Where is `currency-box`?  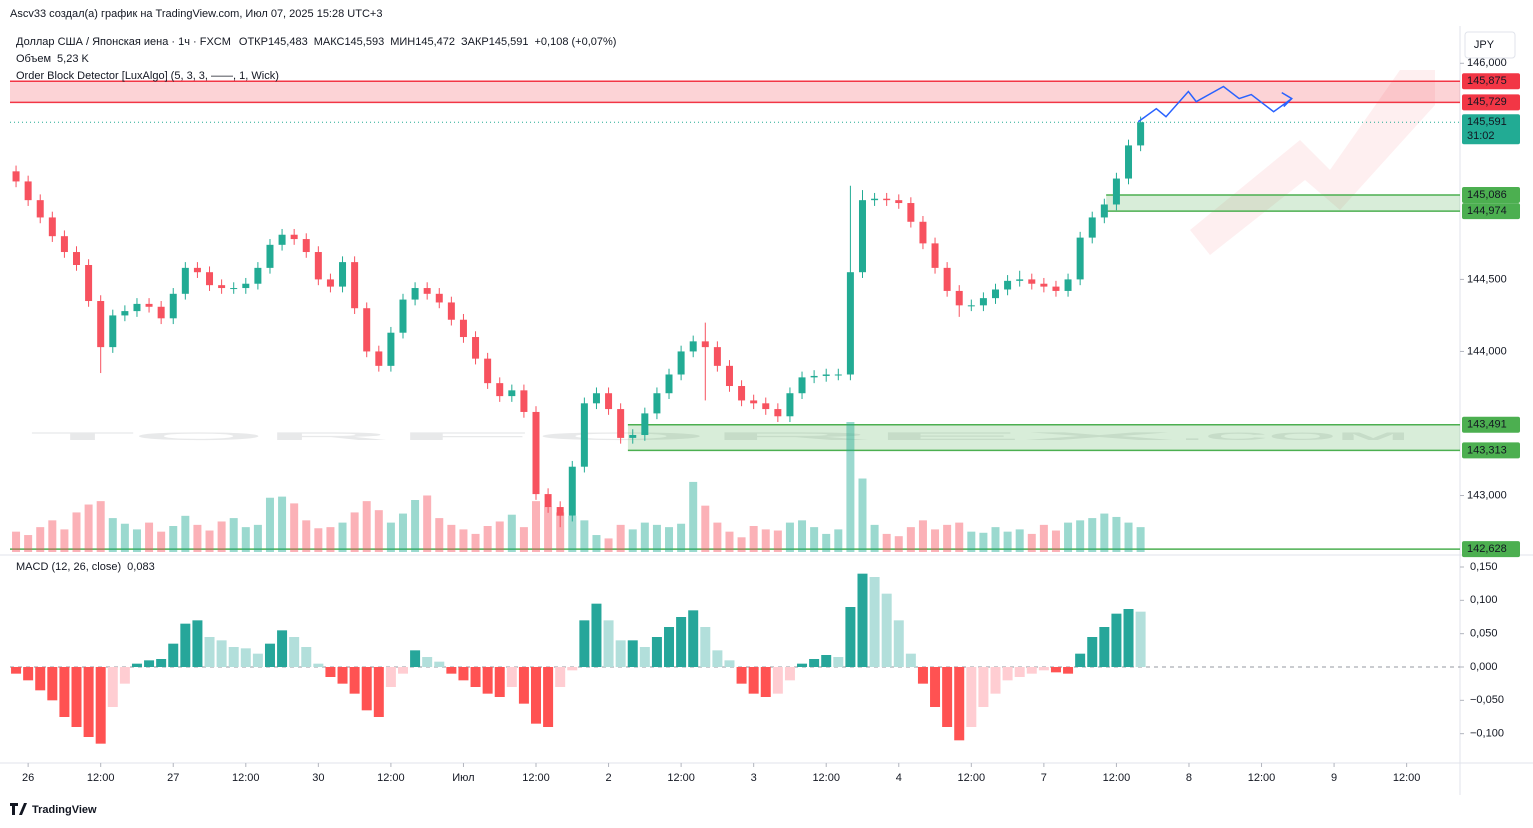 currency-box is located at coordinates (1490, 45).